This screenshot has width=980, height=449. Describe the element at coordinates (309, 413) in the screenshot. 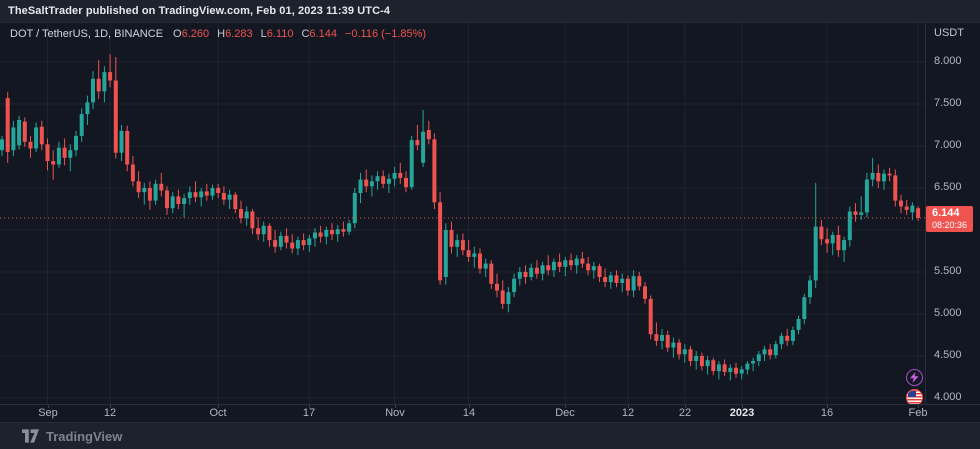

I see `time-tick-label: 17` at that location.